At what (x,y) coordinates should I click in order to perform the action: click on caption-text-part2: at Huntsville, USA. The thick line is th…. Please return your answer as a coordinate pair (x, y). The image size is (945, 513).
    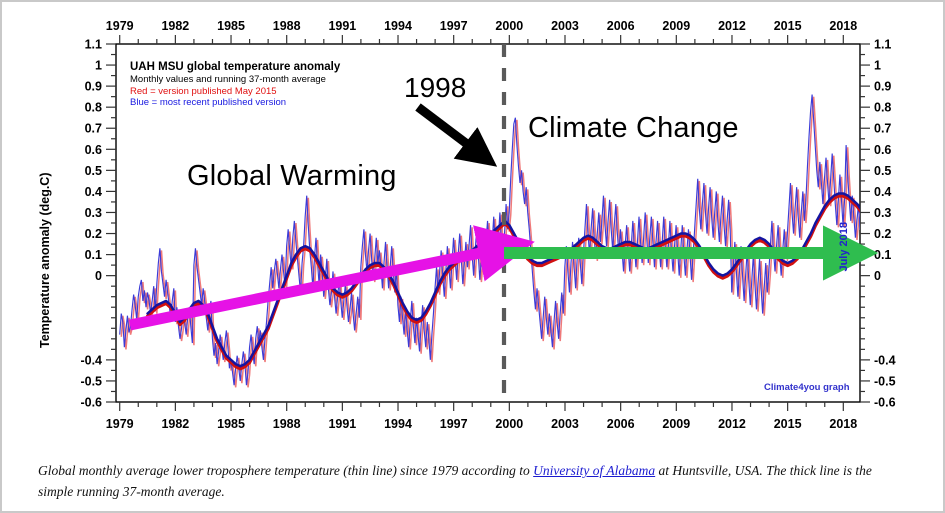
    Looking at the image, I should click on (455, 481).